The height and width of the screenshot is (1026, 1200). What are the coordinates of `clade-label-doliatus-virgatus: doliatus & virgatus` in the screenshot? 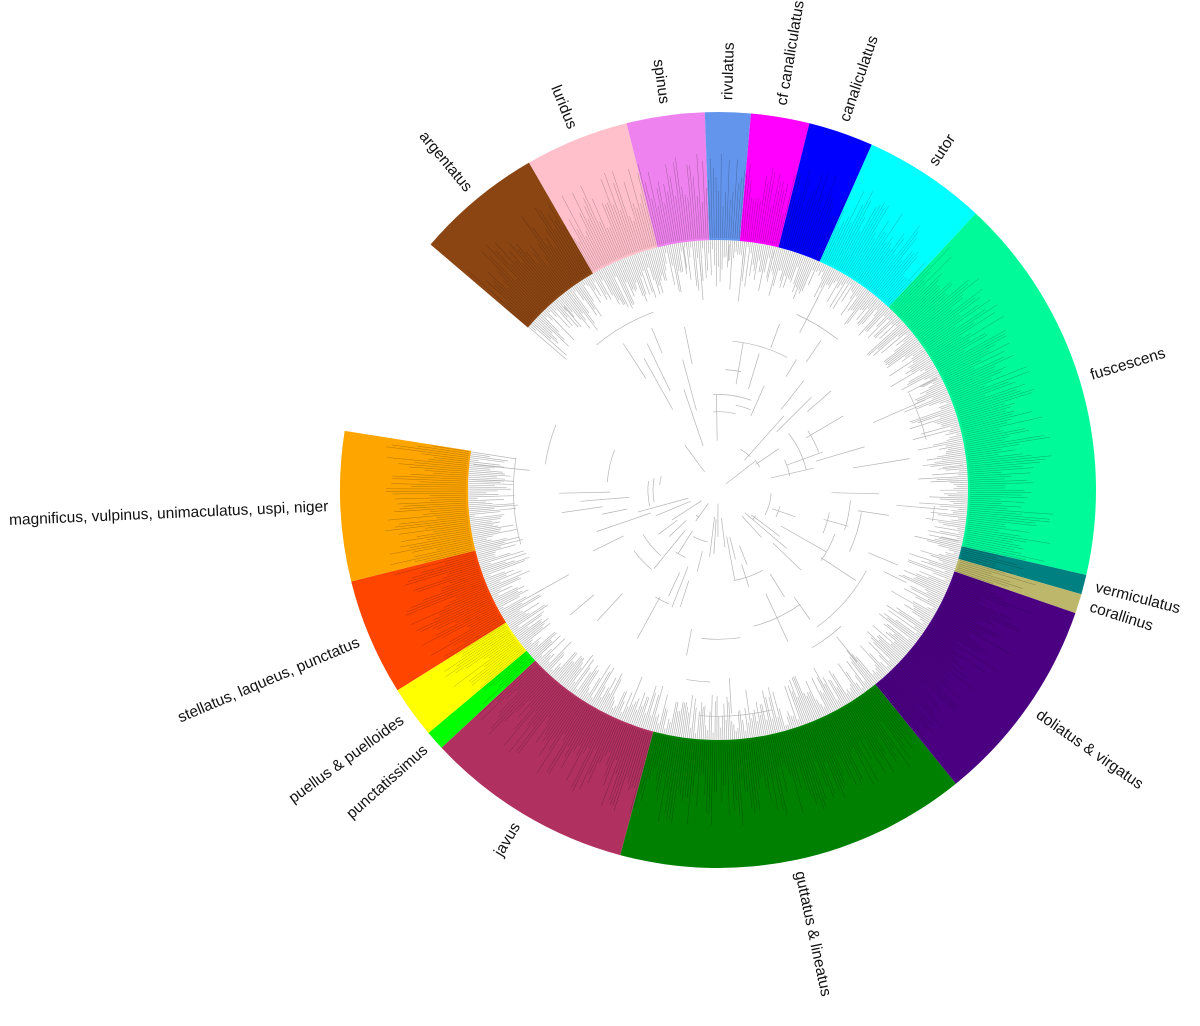 It's located at (1090, 749).